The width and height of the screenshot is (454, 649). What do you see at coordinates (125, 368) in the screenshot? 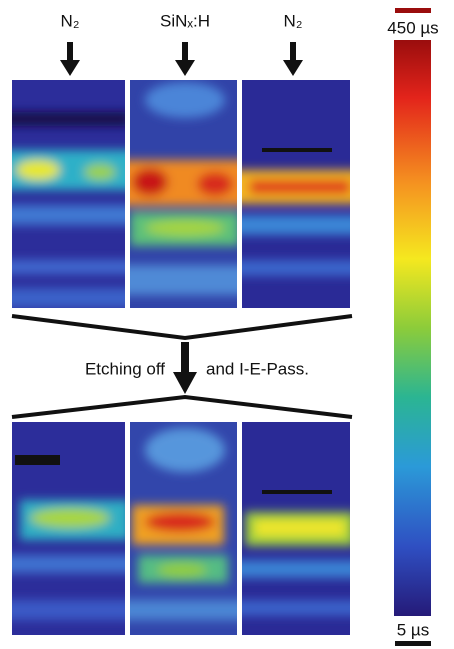
I see `label: Etching off` at bounding box center [125, 368].